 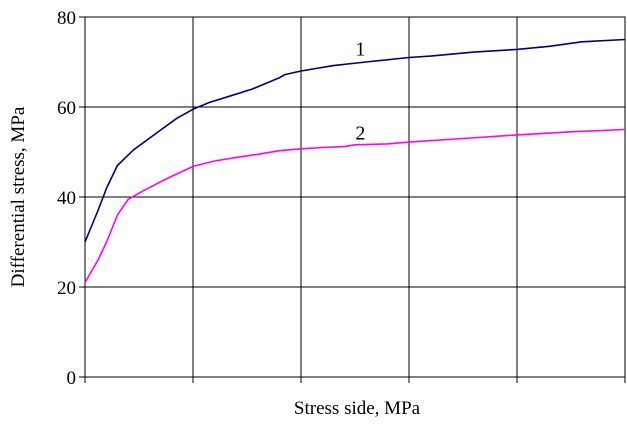 I want to click on y-tick-label: 80, so click(x=66, y=18).